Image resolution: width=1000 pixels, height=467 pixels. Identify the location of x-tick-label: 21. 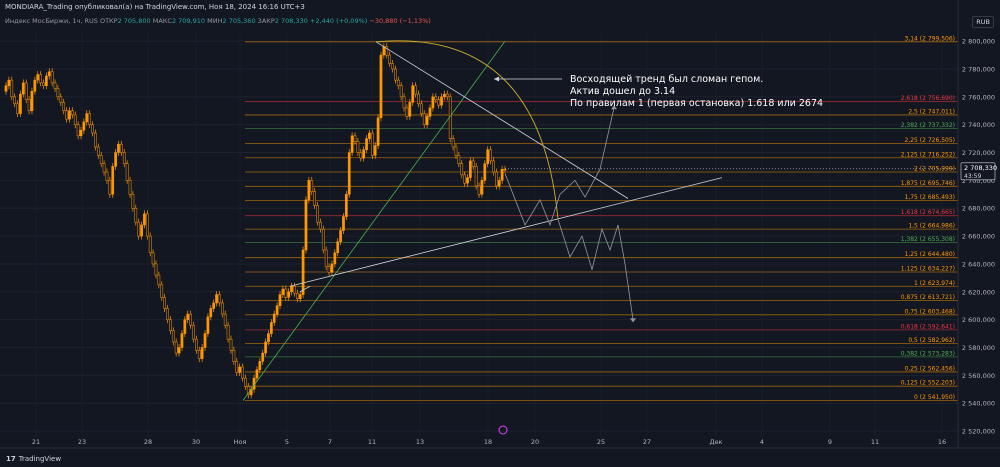
(36, 442).